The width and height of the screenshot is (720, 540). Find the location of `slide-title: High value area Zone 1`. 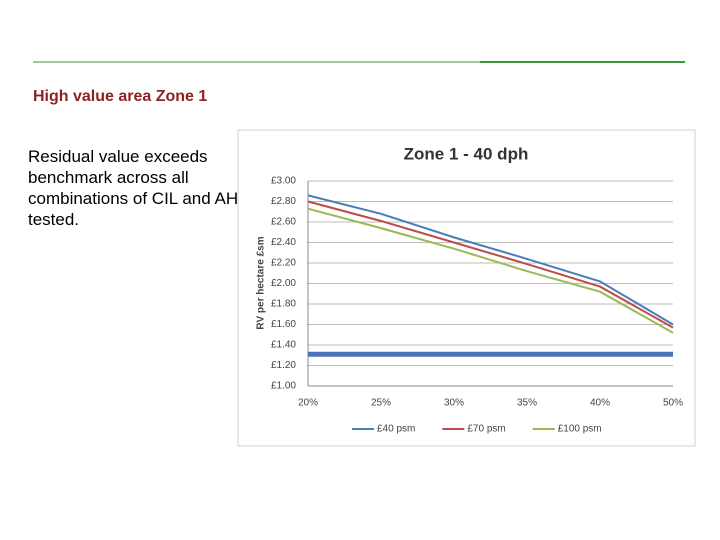

slide-title: High value area Zone 1 is located at coordinates (120, 96).